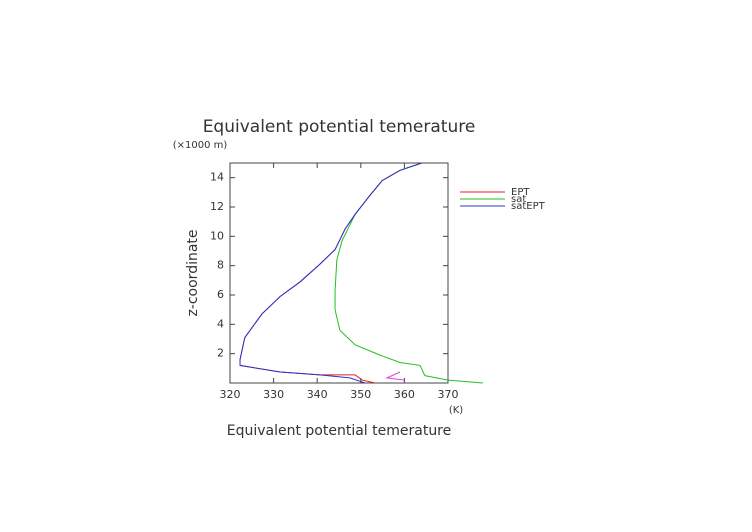  Describe the element at coordinates (528, 206) in the screenshot. I see `legend-label: satEPT` at that location.